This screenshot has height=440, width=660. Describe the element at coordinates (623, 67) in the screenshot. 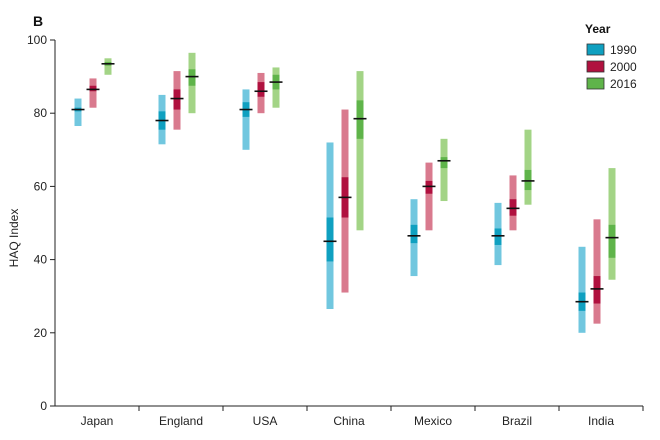

I see `legend-entry: 2000` at that location.